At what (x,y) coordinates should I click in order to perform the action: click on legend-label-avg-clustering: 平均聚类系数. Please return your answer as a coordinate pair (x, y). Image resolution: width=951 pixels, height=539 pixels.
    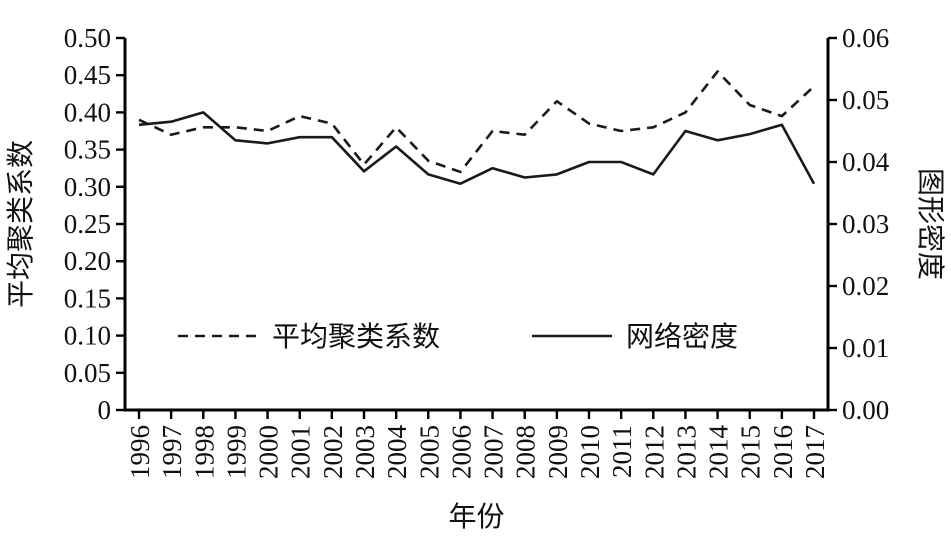
    Looking at the image, I should click on (356, 337).